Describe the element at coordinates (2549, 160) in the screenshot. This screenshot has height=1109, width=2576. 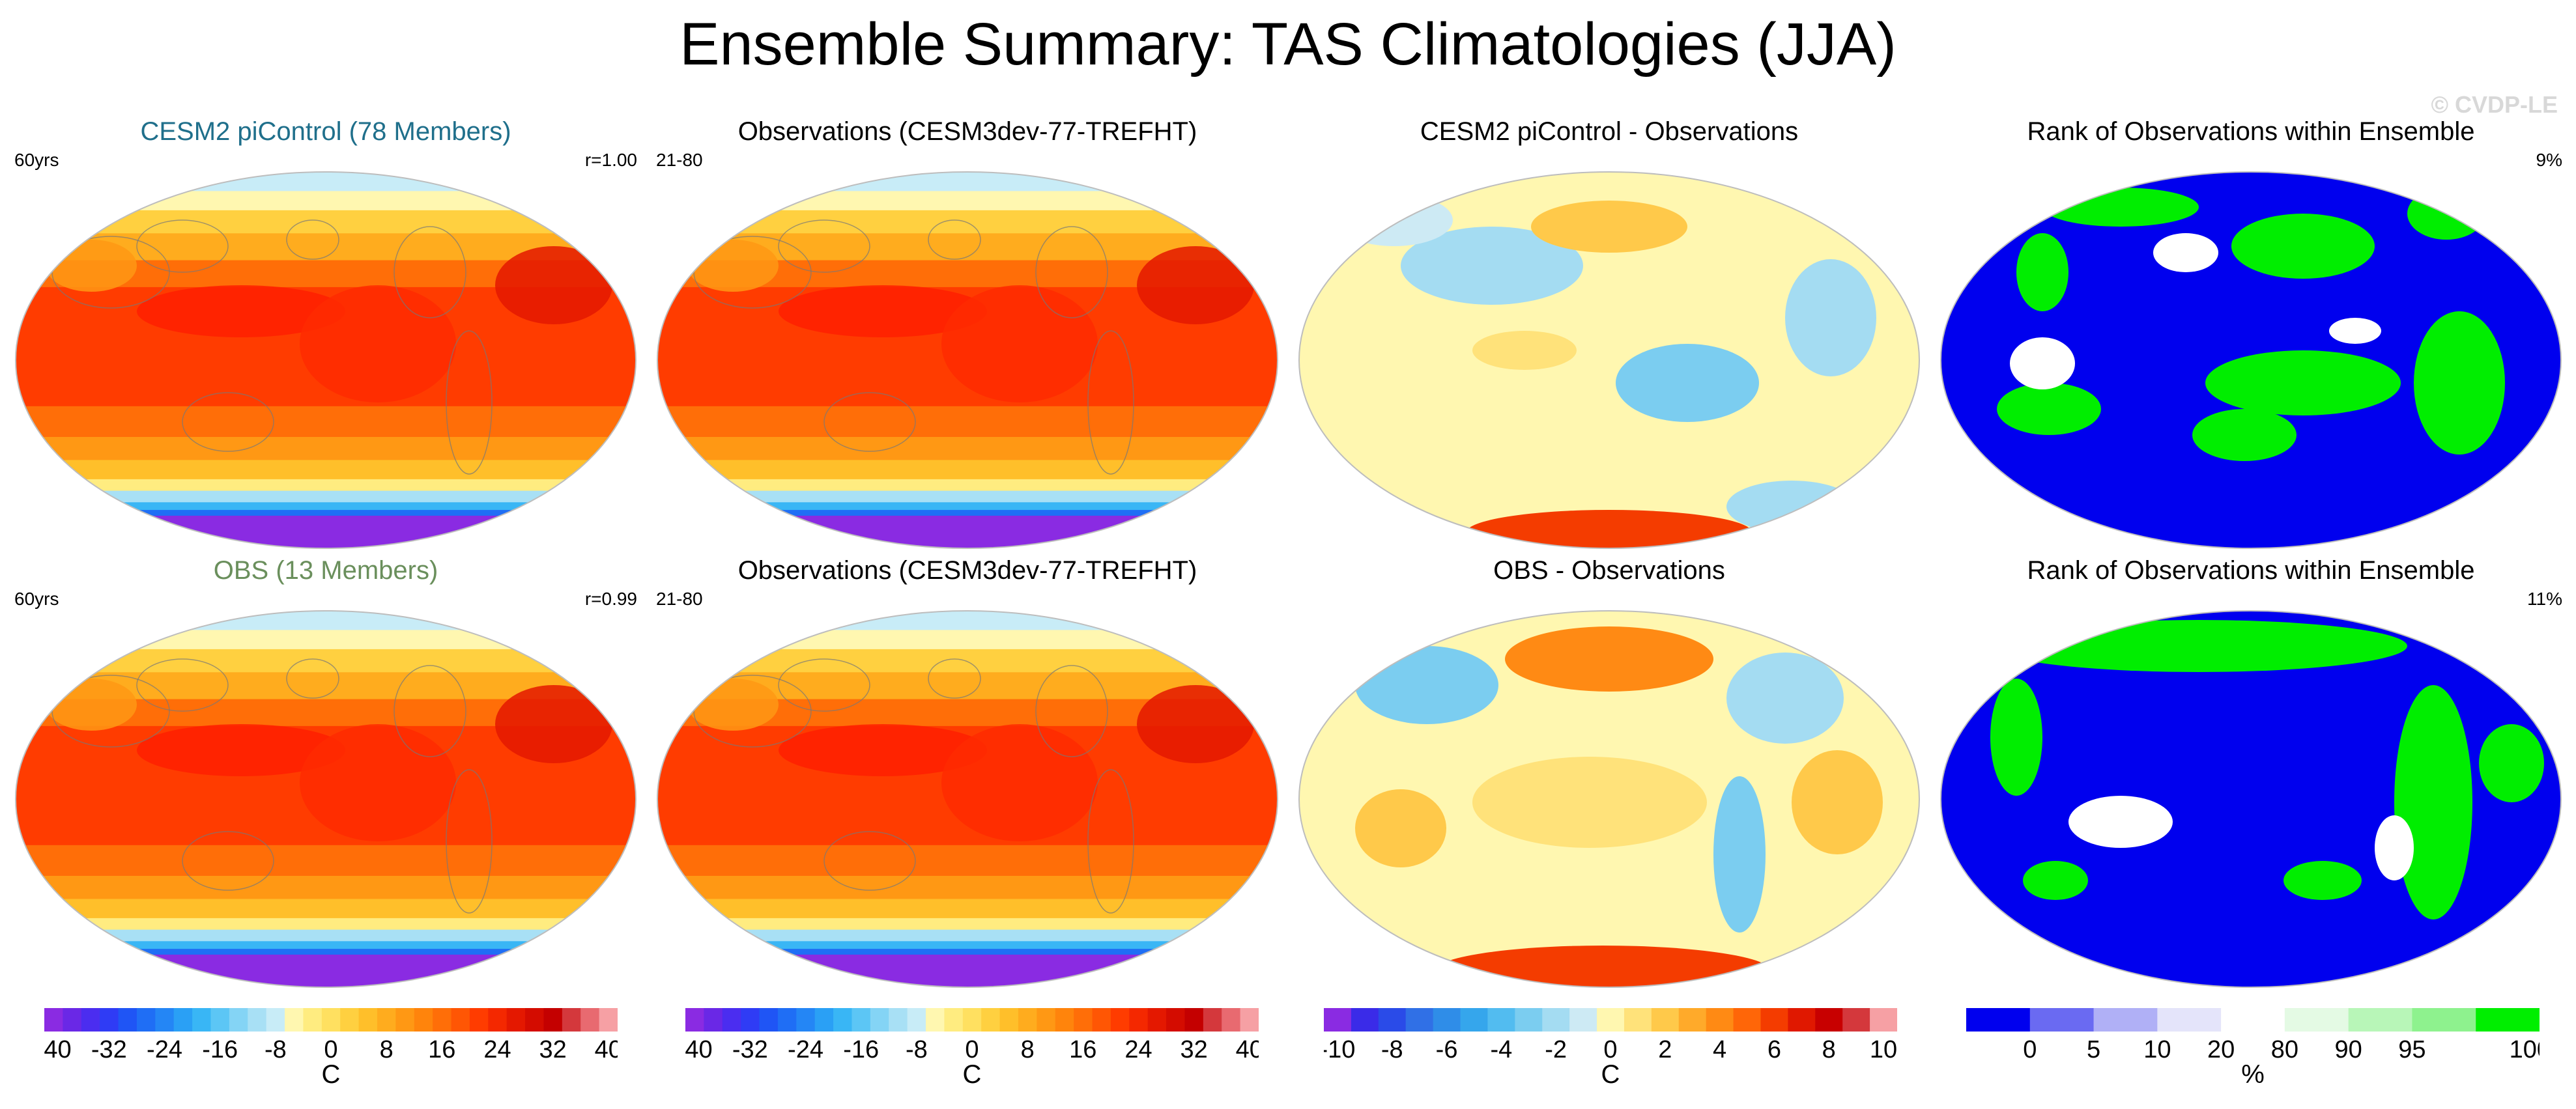
I see `panel-right-note: 9%` at that location.